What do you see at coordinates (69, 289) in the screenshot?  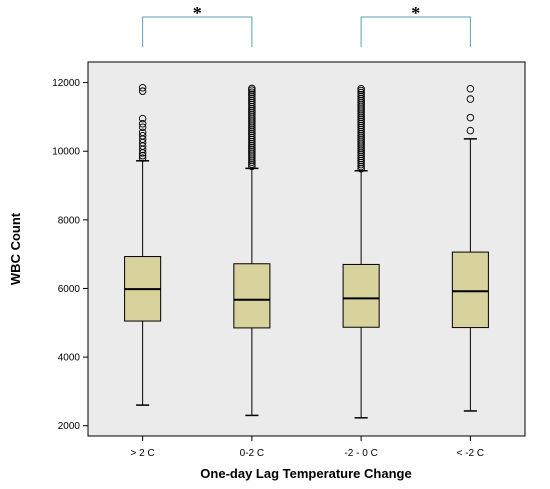 I see `y-tick-label: 6000` at bounding box center [69, 289].